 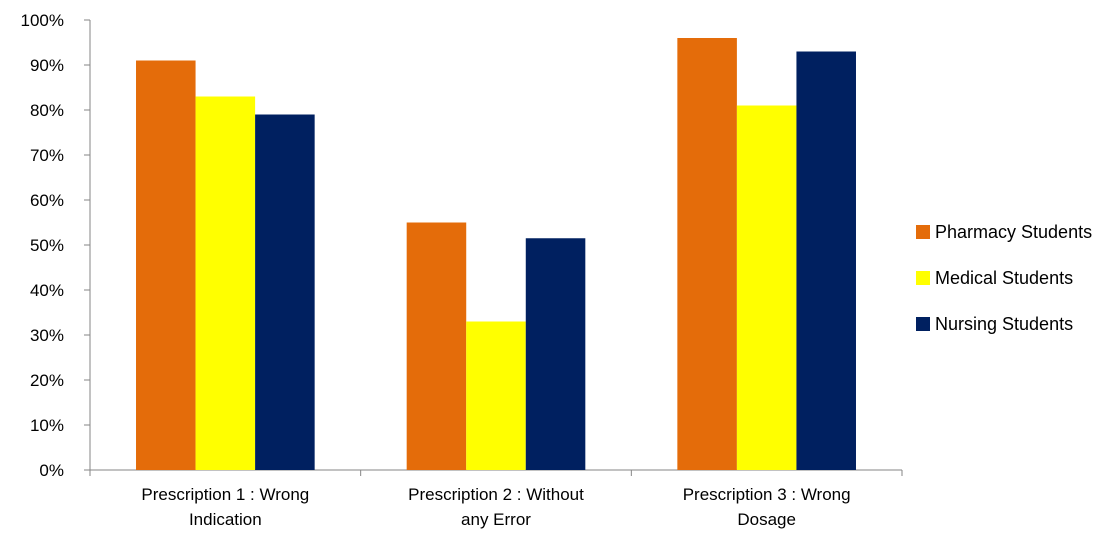 I want to click on x-tick-label: Prescription 3 : Wrong, so click(x=767, y=494).